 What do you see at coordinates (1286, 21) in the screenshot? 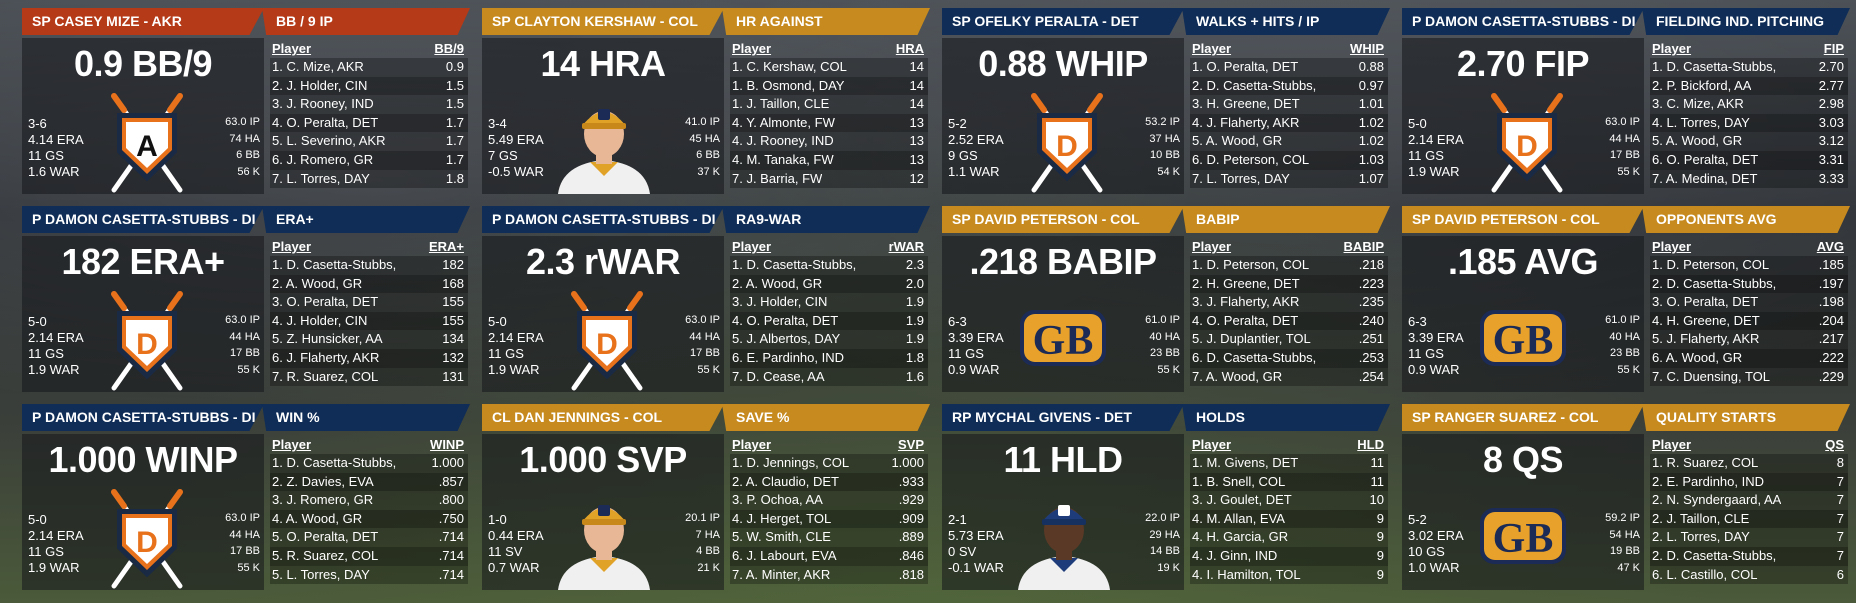
I see `category-header: WALKS + HITS / IP` at bounding box center [1286, 21].